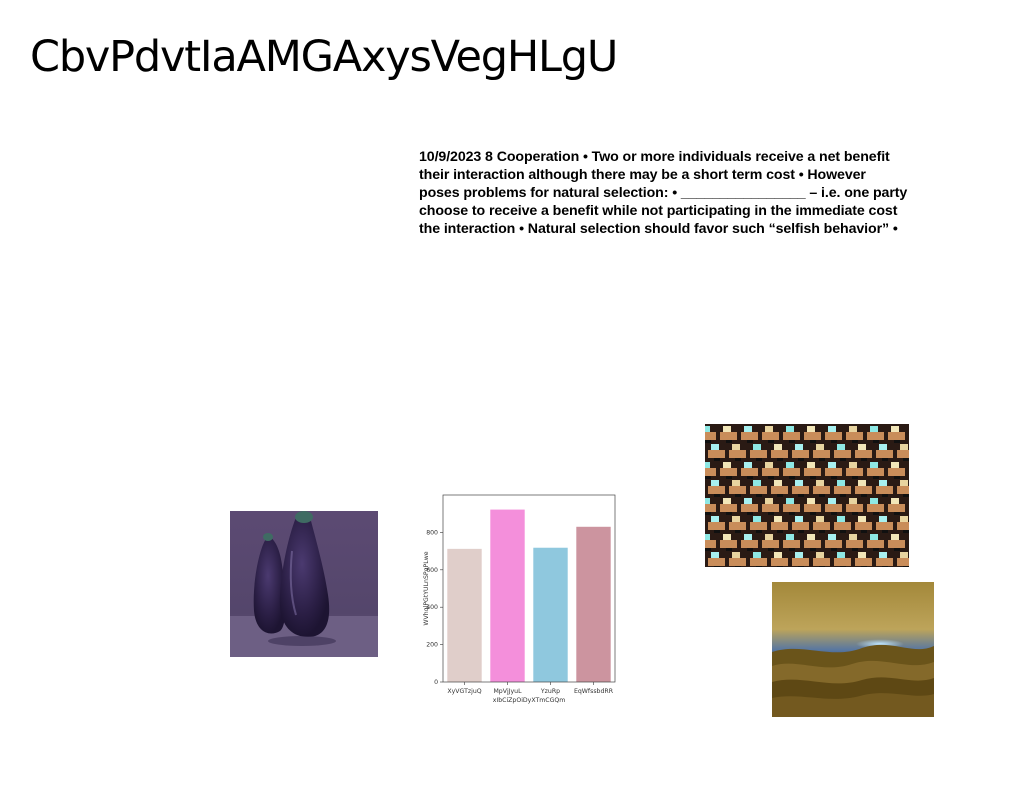 The height and width of the screenshot is (788, 1024). I want to click on computer-desks-image, so click(807, 495).